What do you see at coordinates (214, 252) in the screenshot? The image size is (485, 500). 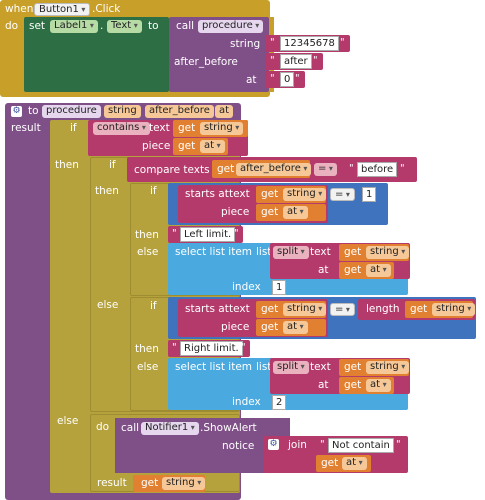 I see `select-list-item-label-1: select list item` at bounding box center [214, 252].